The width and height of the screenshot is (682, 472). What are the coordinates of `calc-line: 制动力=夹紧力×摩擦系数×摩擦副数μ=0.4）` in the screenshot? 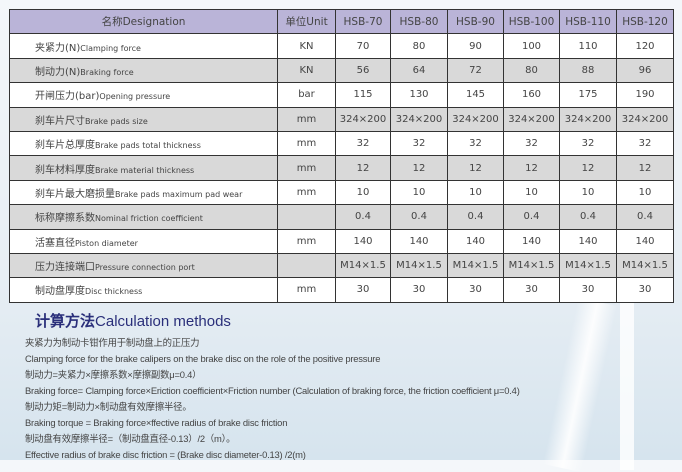 It's located at (113, 374).